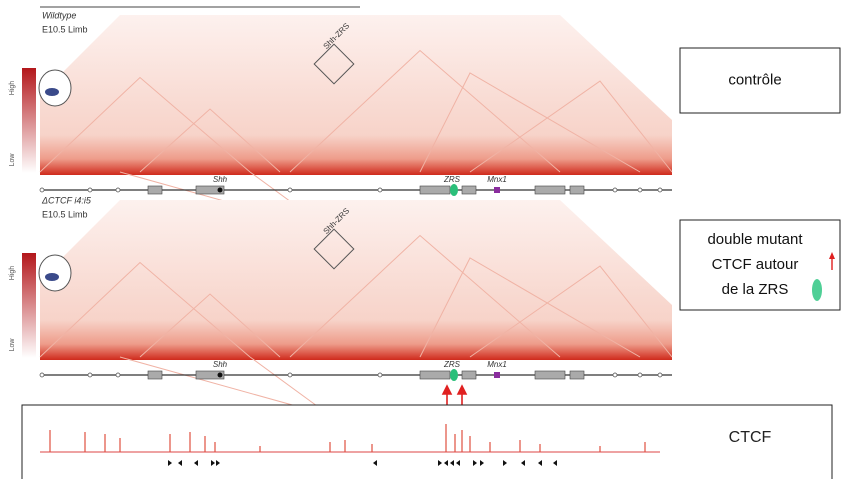 Image resolution: width=848 pixels, height=479 pixels. What do you see at coordinates (66, 200) in the screenshot?
I see `genotype: ΔCTCF i4:i5` at bounding box center [66, 200].